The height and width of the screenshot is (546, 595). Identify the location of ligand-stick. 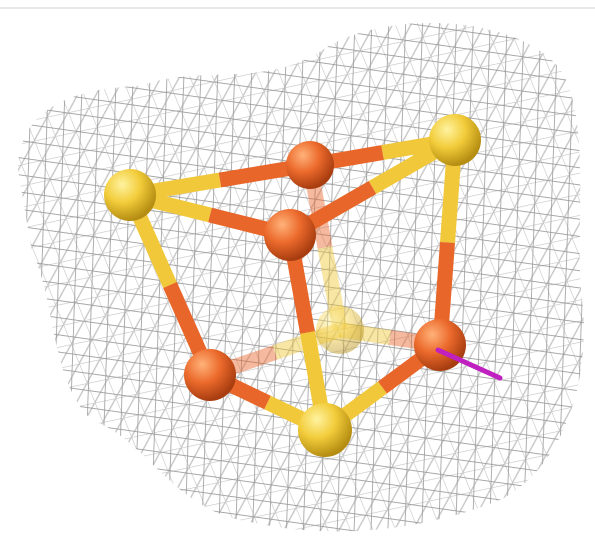
(469, 364).